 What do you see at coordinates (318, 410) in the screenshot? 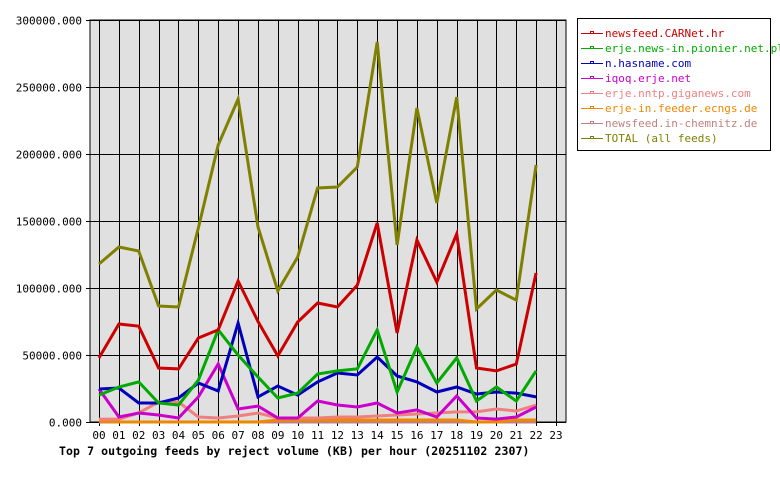
I see `series-line-erje-nntp-giganews-com` at bounding box center [318, 410].